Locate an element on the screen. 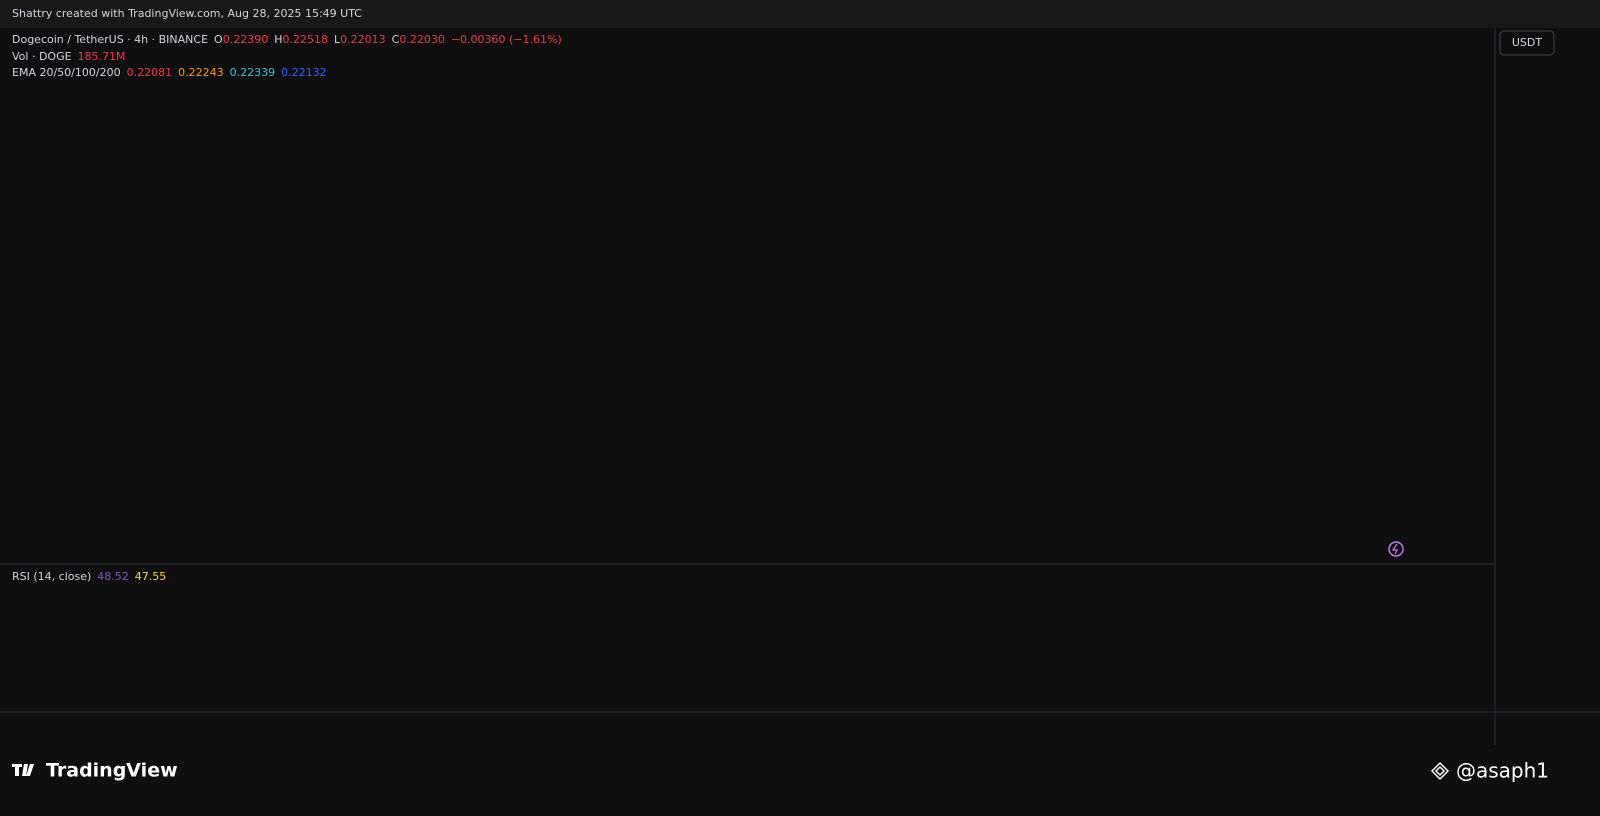 This screenshot has height=816, width=1600. brand: TradingView is located at coordinates (112, 771).